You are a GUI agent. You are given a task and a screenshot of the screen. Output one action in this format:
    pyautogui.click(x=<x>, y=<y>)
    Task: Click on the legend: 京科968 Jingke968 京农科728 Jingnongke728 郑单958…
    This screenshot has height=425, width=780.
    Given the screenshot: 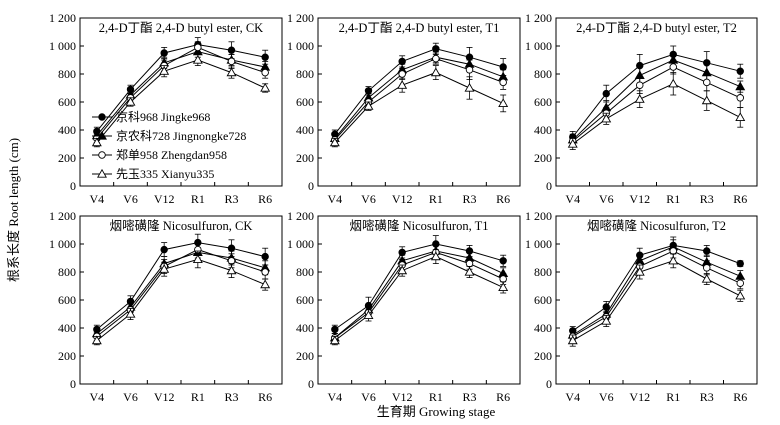 What is the action you would take?
    pyautogui.click(x=169, y=145)
    